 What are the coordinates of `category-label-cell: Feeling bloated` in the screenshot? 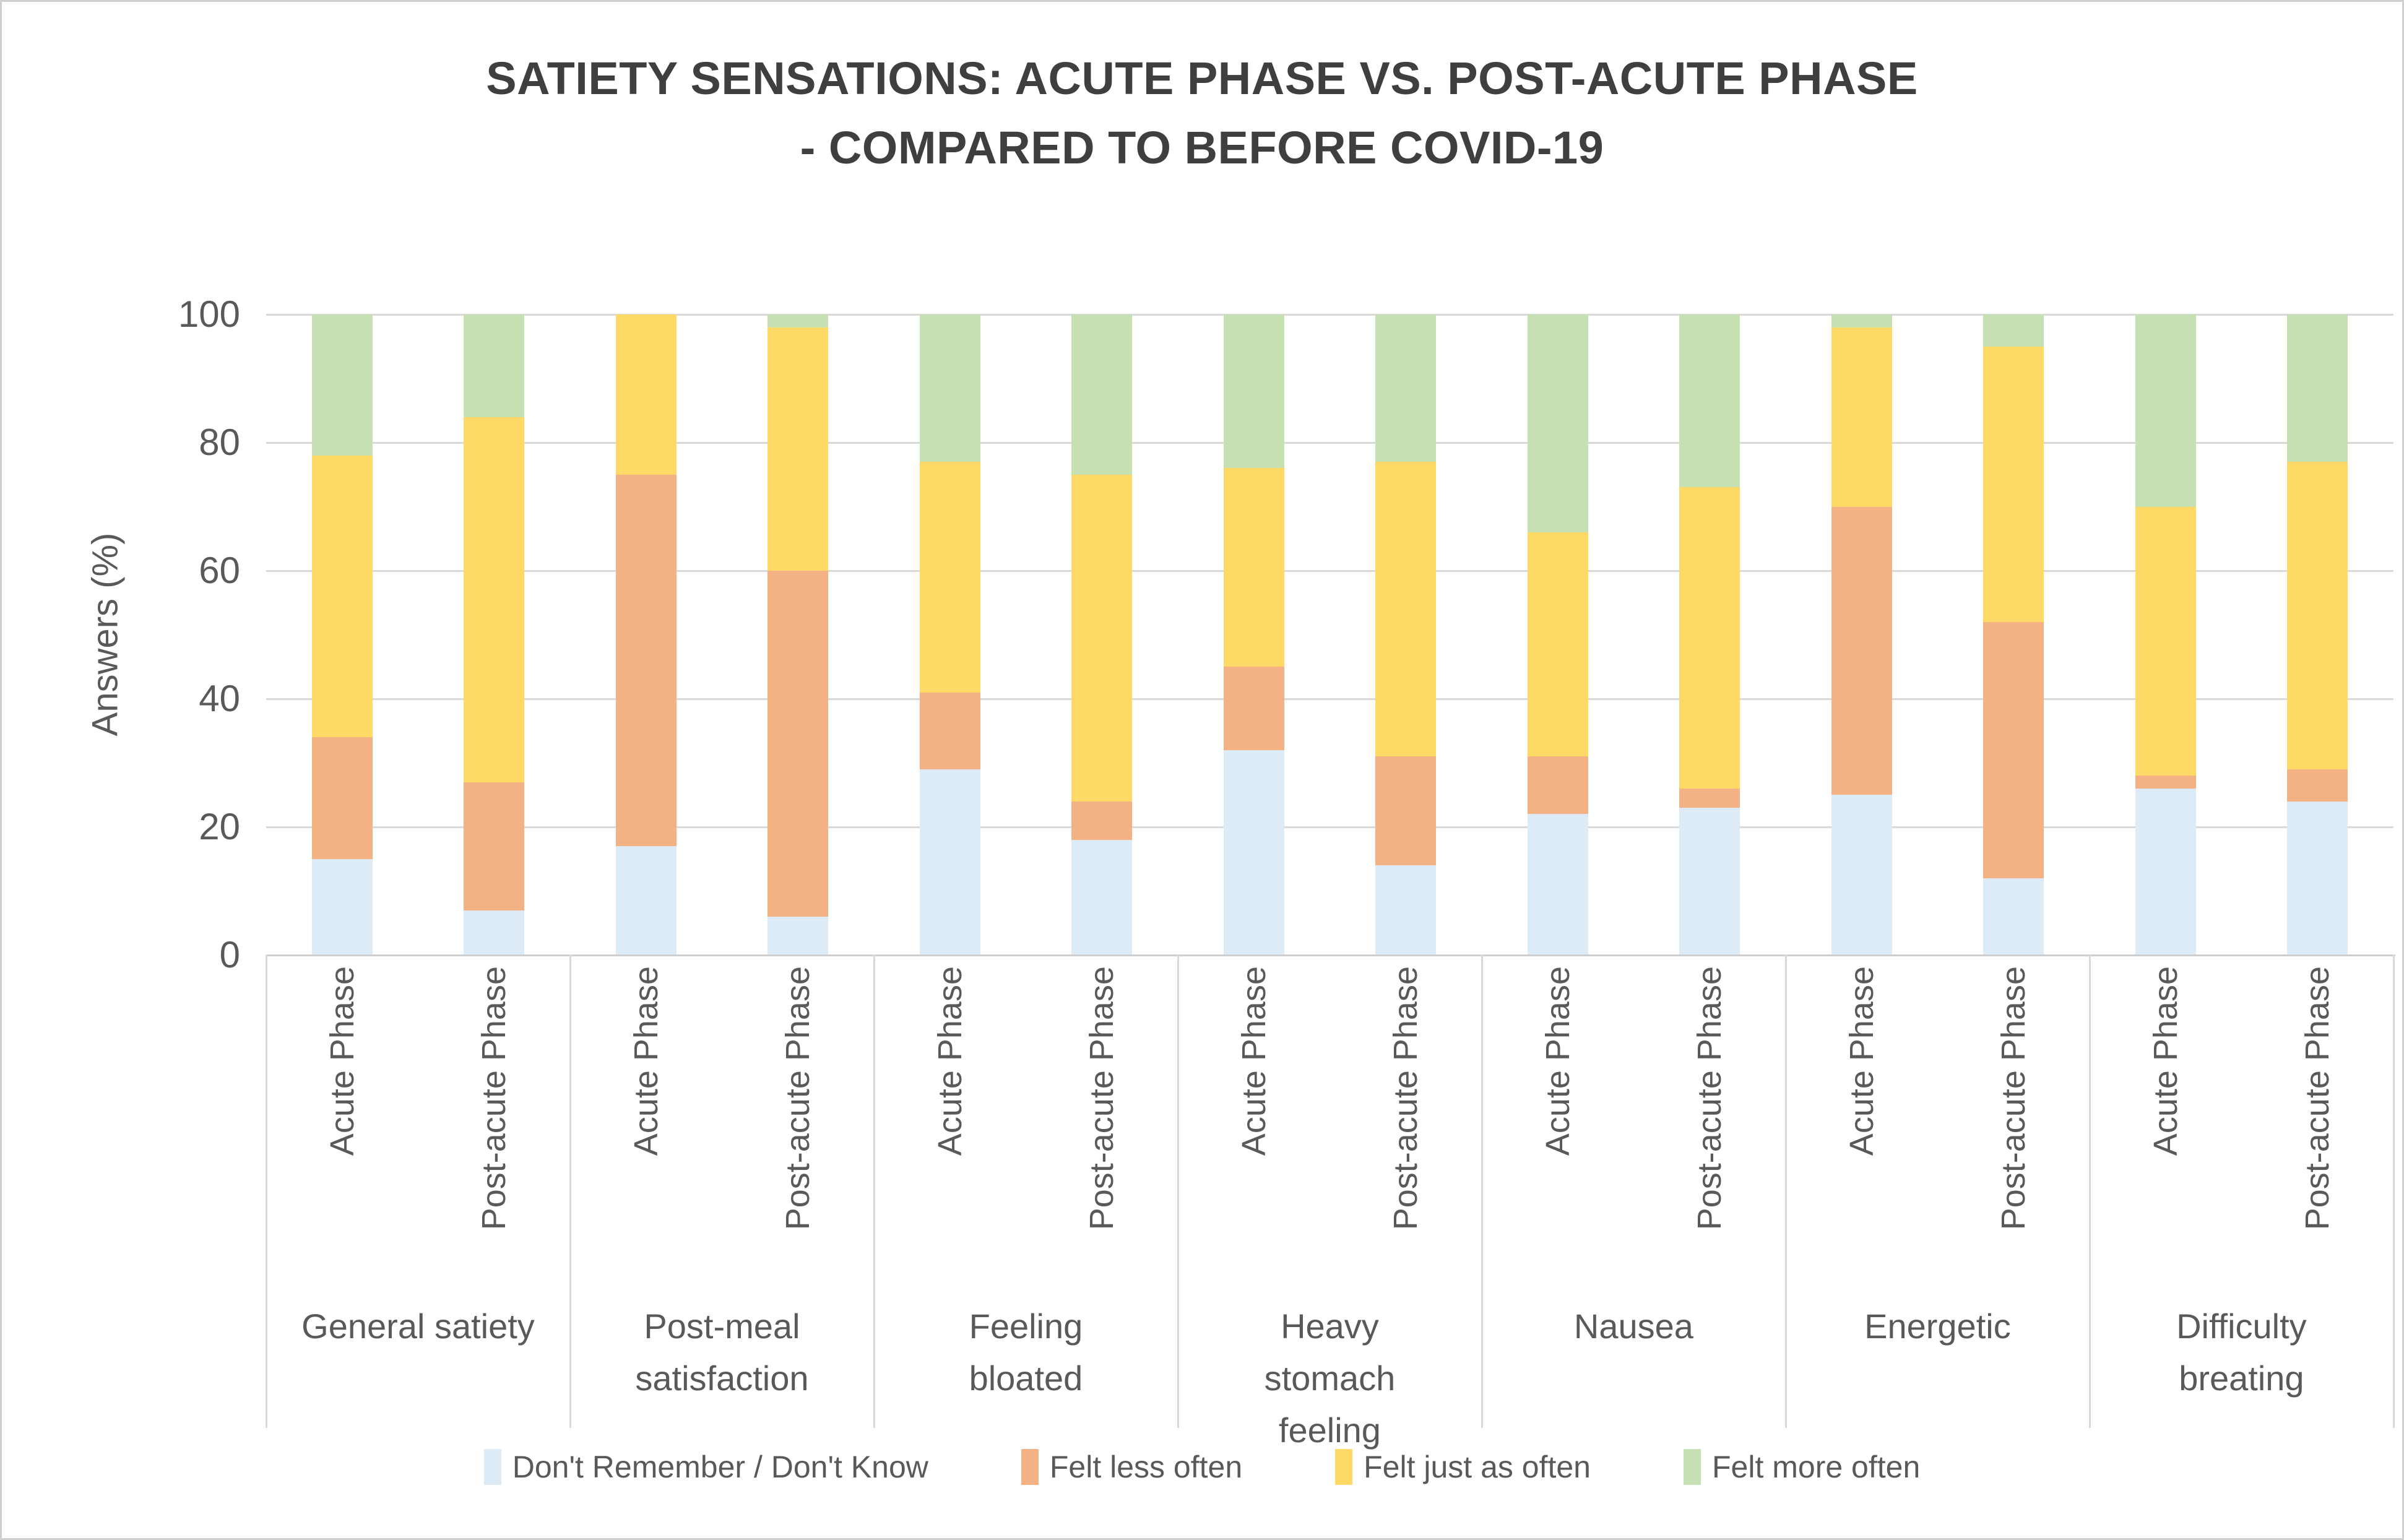 It's located at (1026, 1378).